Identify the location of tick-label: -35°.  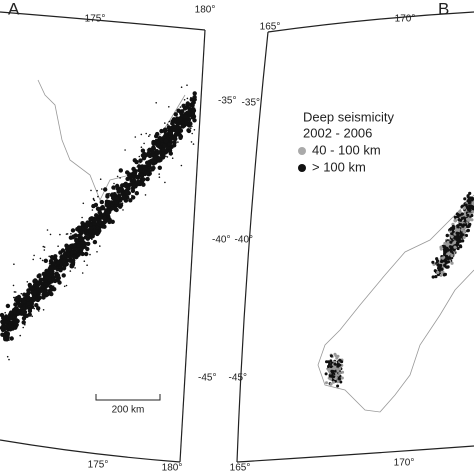
(227, 101).